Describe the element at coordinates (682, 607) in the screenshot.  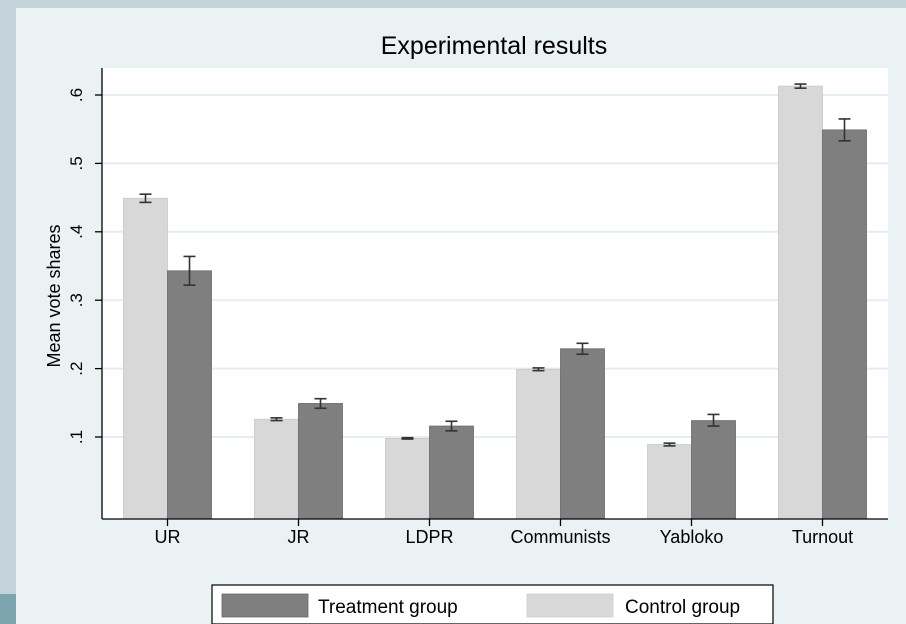
I see `legend-label: Control group` at that location.